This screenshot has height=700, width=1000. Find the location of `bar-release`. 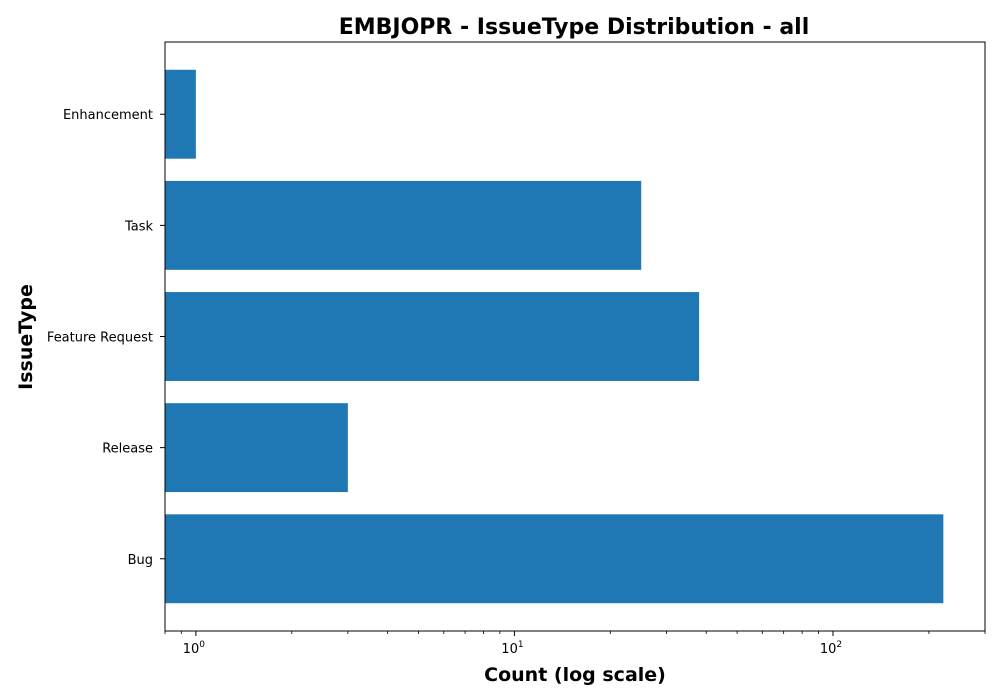

bar-release is located at coordinates (256, 448).